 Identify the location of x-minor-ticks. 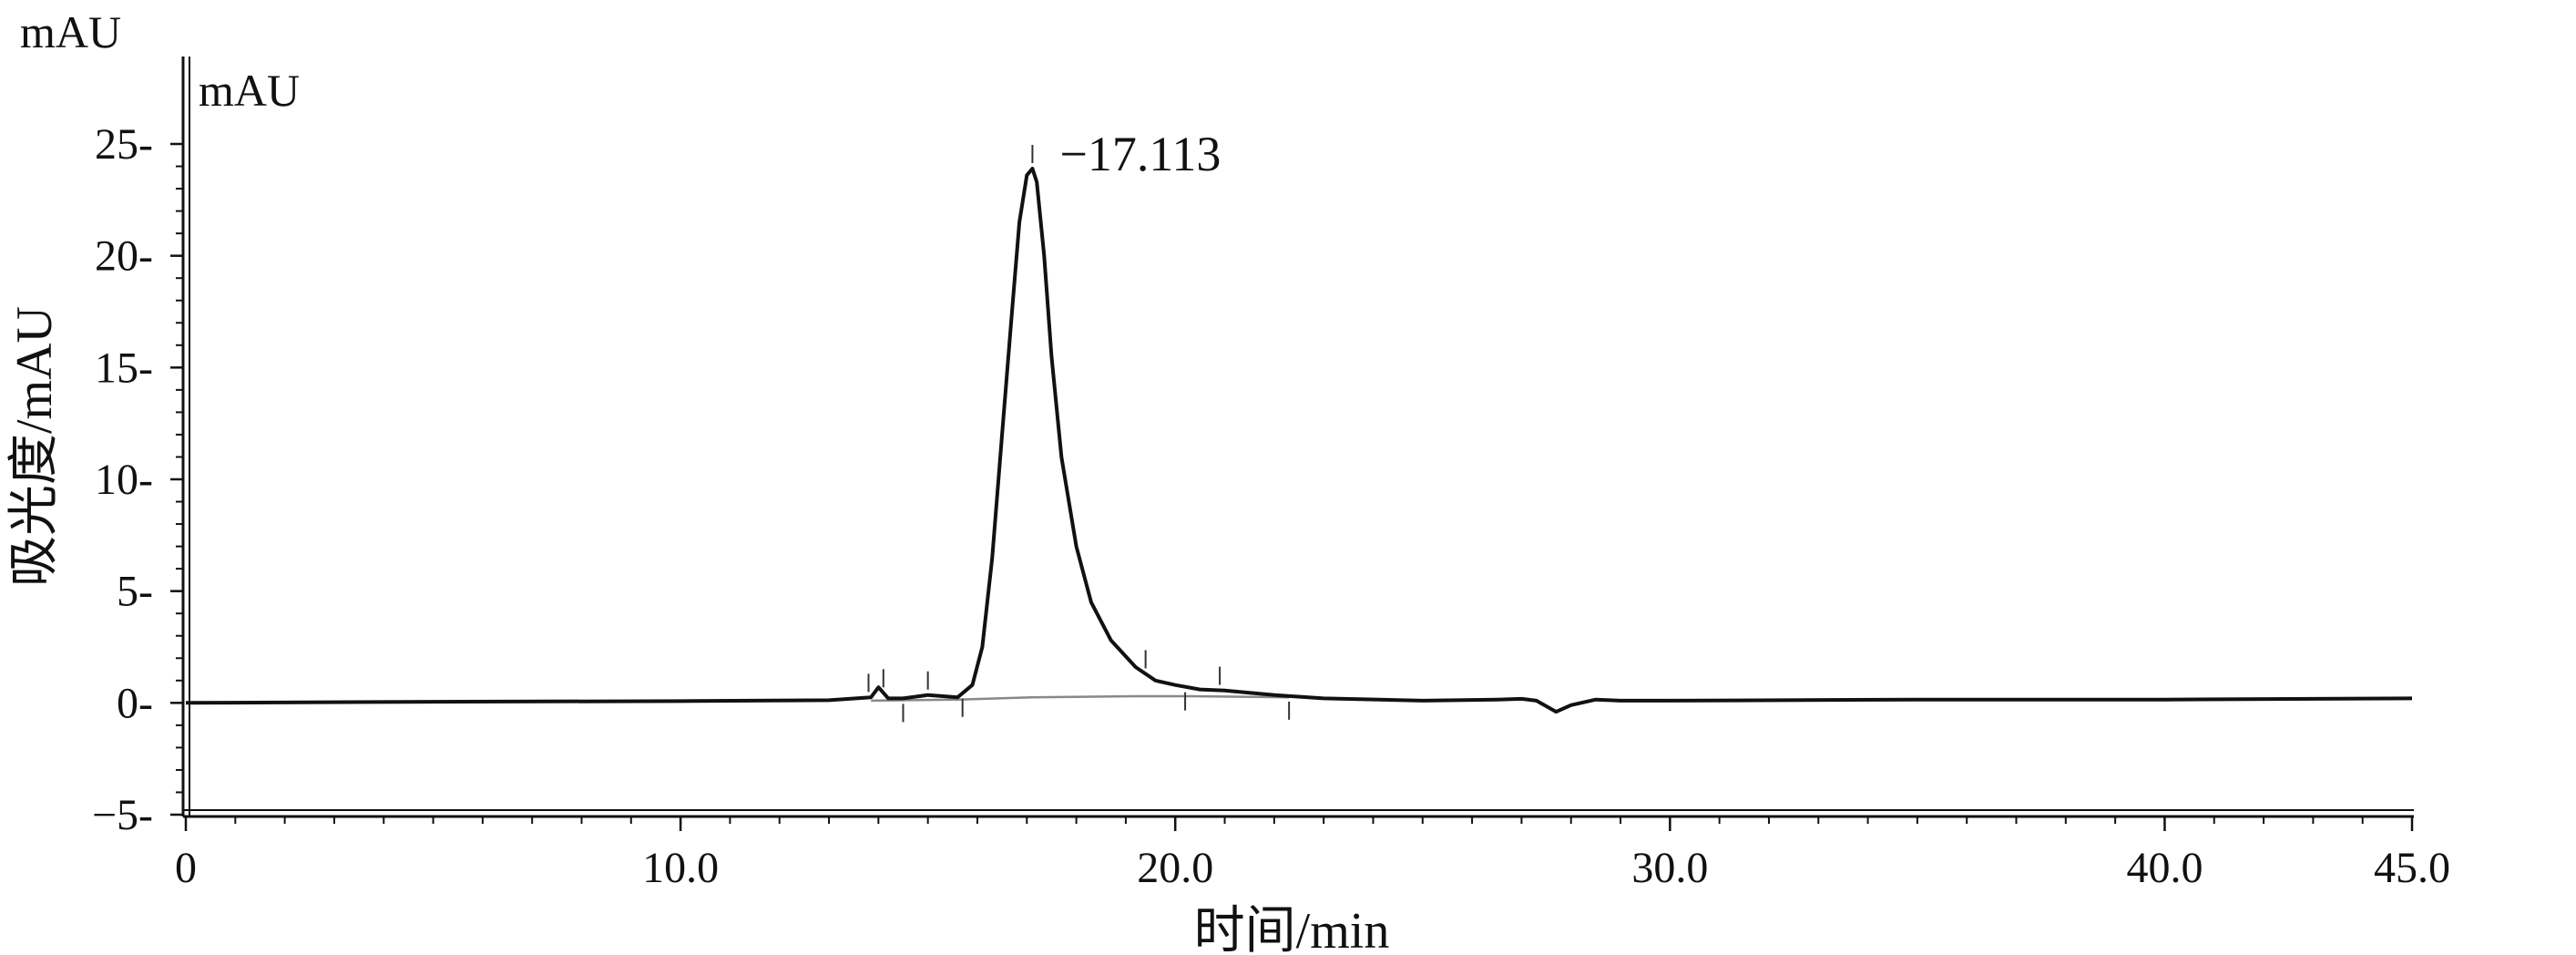
(1299, 820).